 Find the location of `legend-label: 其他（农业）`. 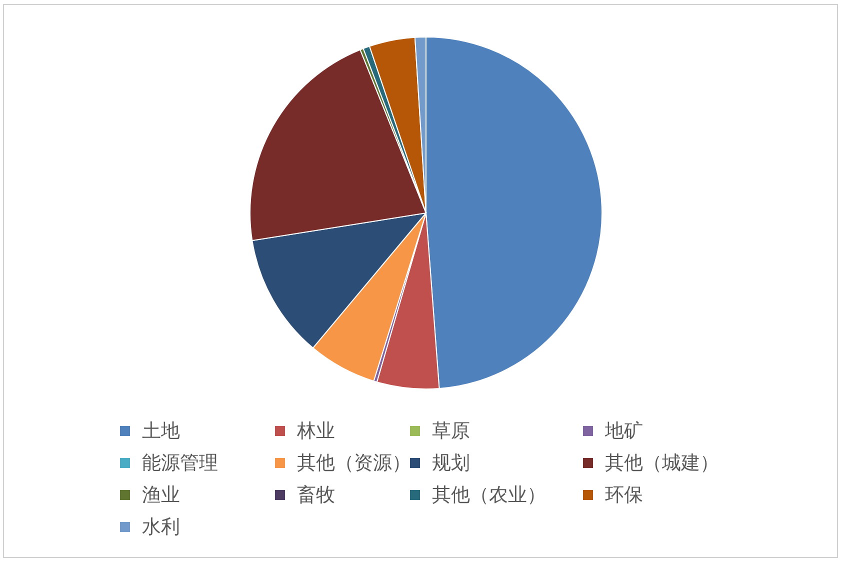

legend-label: 其他（农业） is located at coordinates (489, 496).